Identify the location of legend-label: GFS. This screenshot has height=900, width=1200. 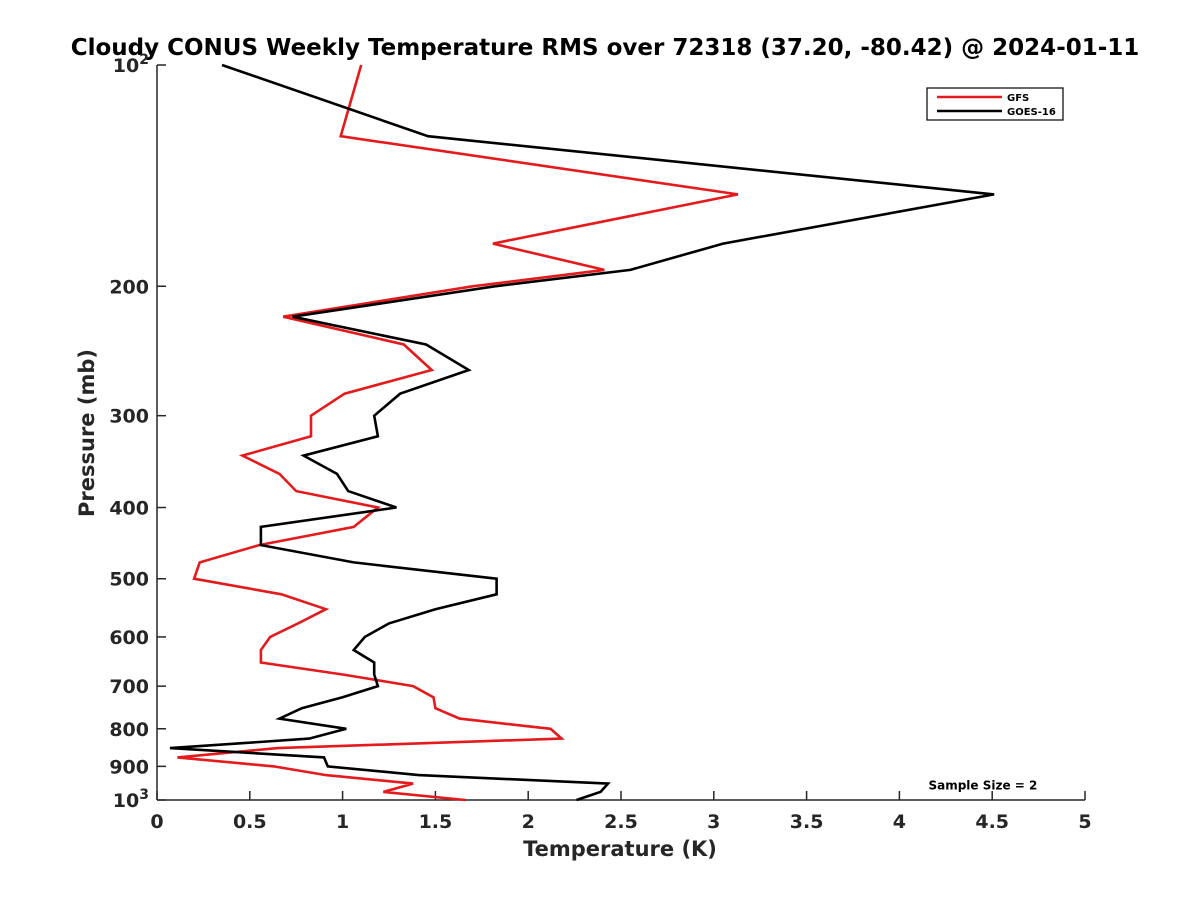
(1018, 98).